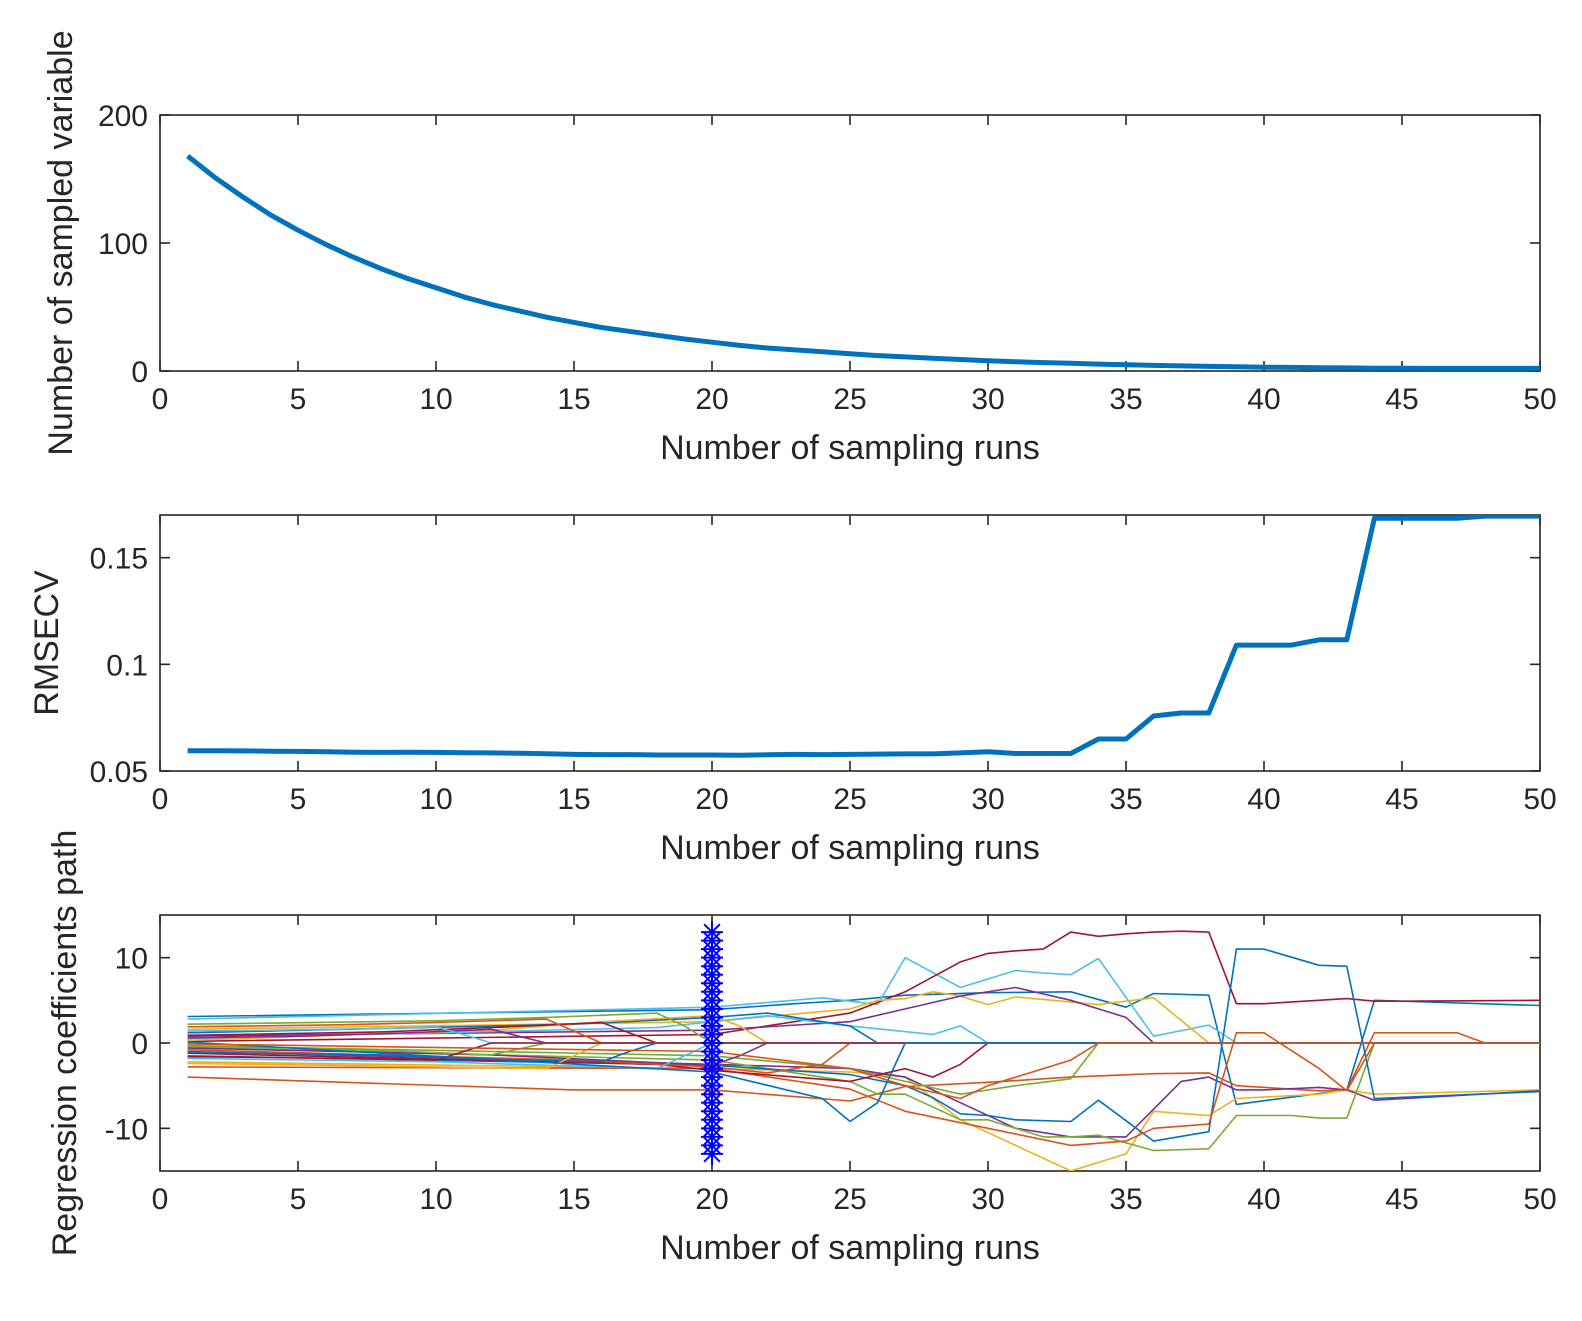 This screenshot has height=1321, width=1582. I want to click on y-tick-label: 0.15, so click(119, 559).